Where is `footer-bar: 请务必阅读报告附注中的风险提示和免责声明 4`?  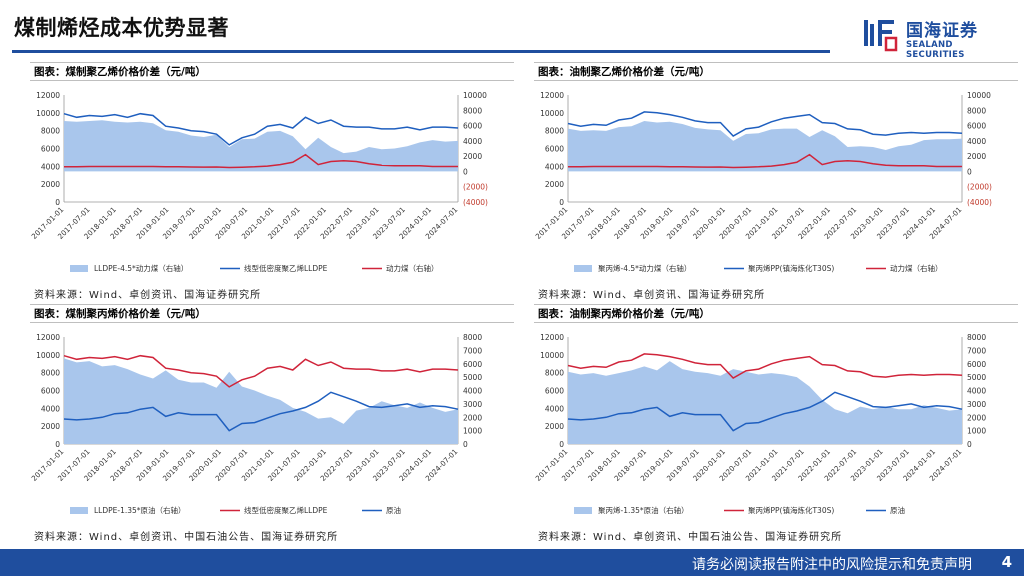 footer-bar: 请务必阅读报告附注中的风险提示和免责声明 4 is located at coordinates (512, 562).